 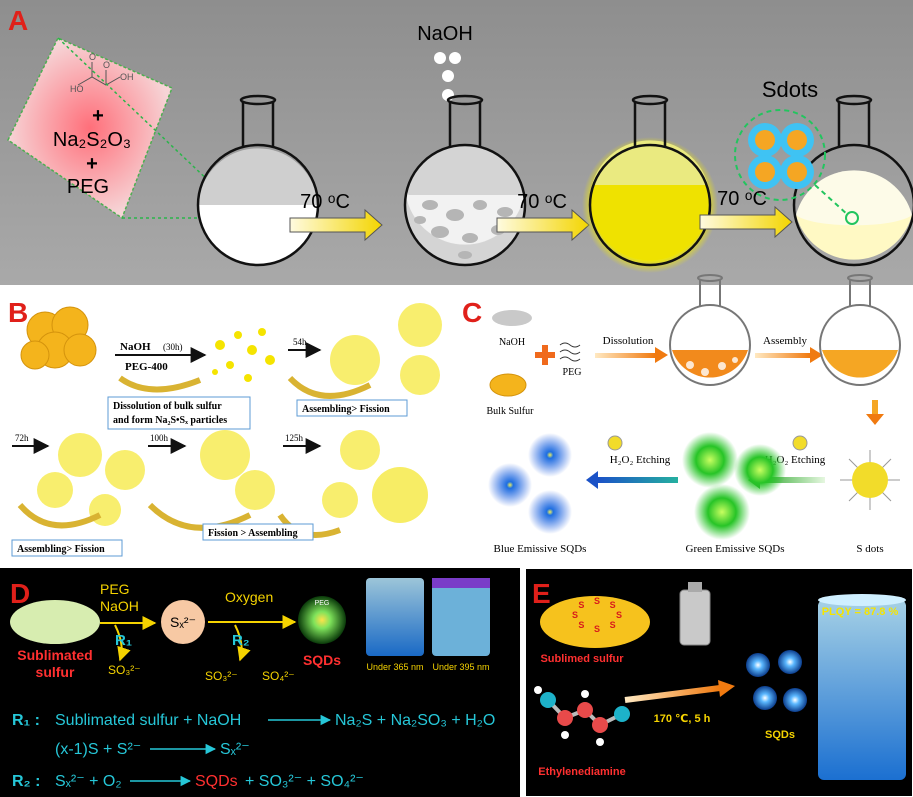 What do you see at coordinates (545, 355) in the screenshot?
I see `plus-sign` at bounding box center [545, 355].